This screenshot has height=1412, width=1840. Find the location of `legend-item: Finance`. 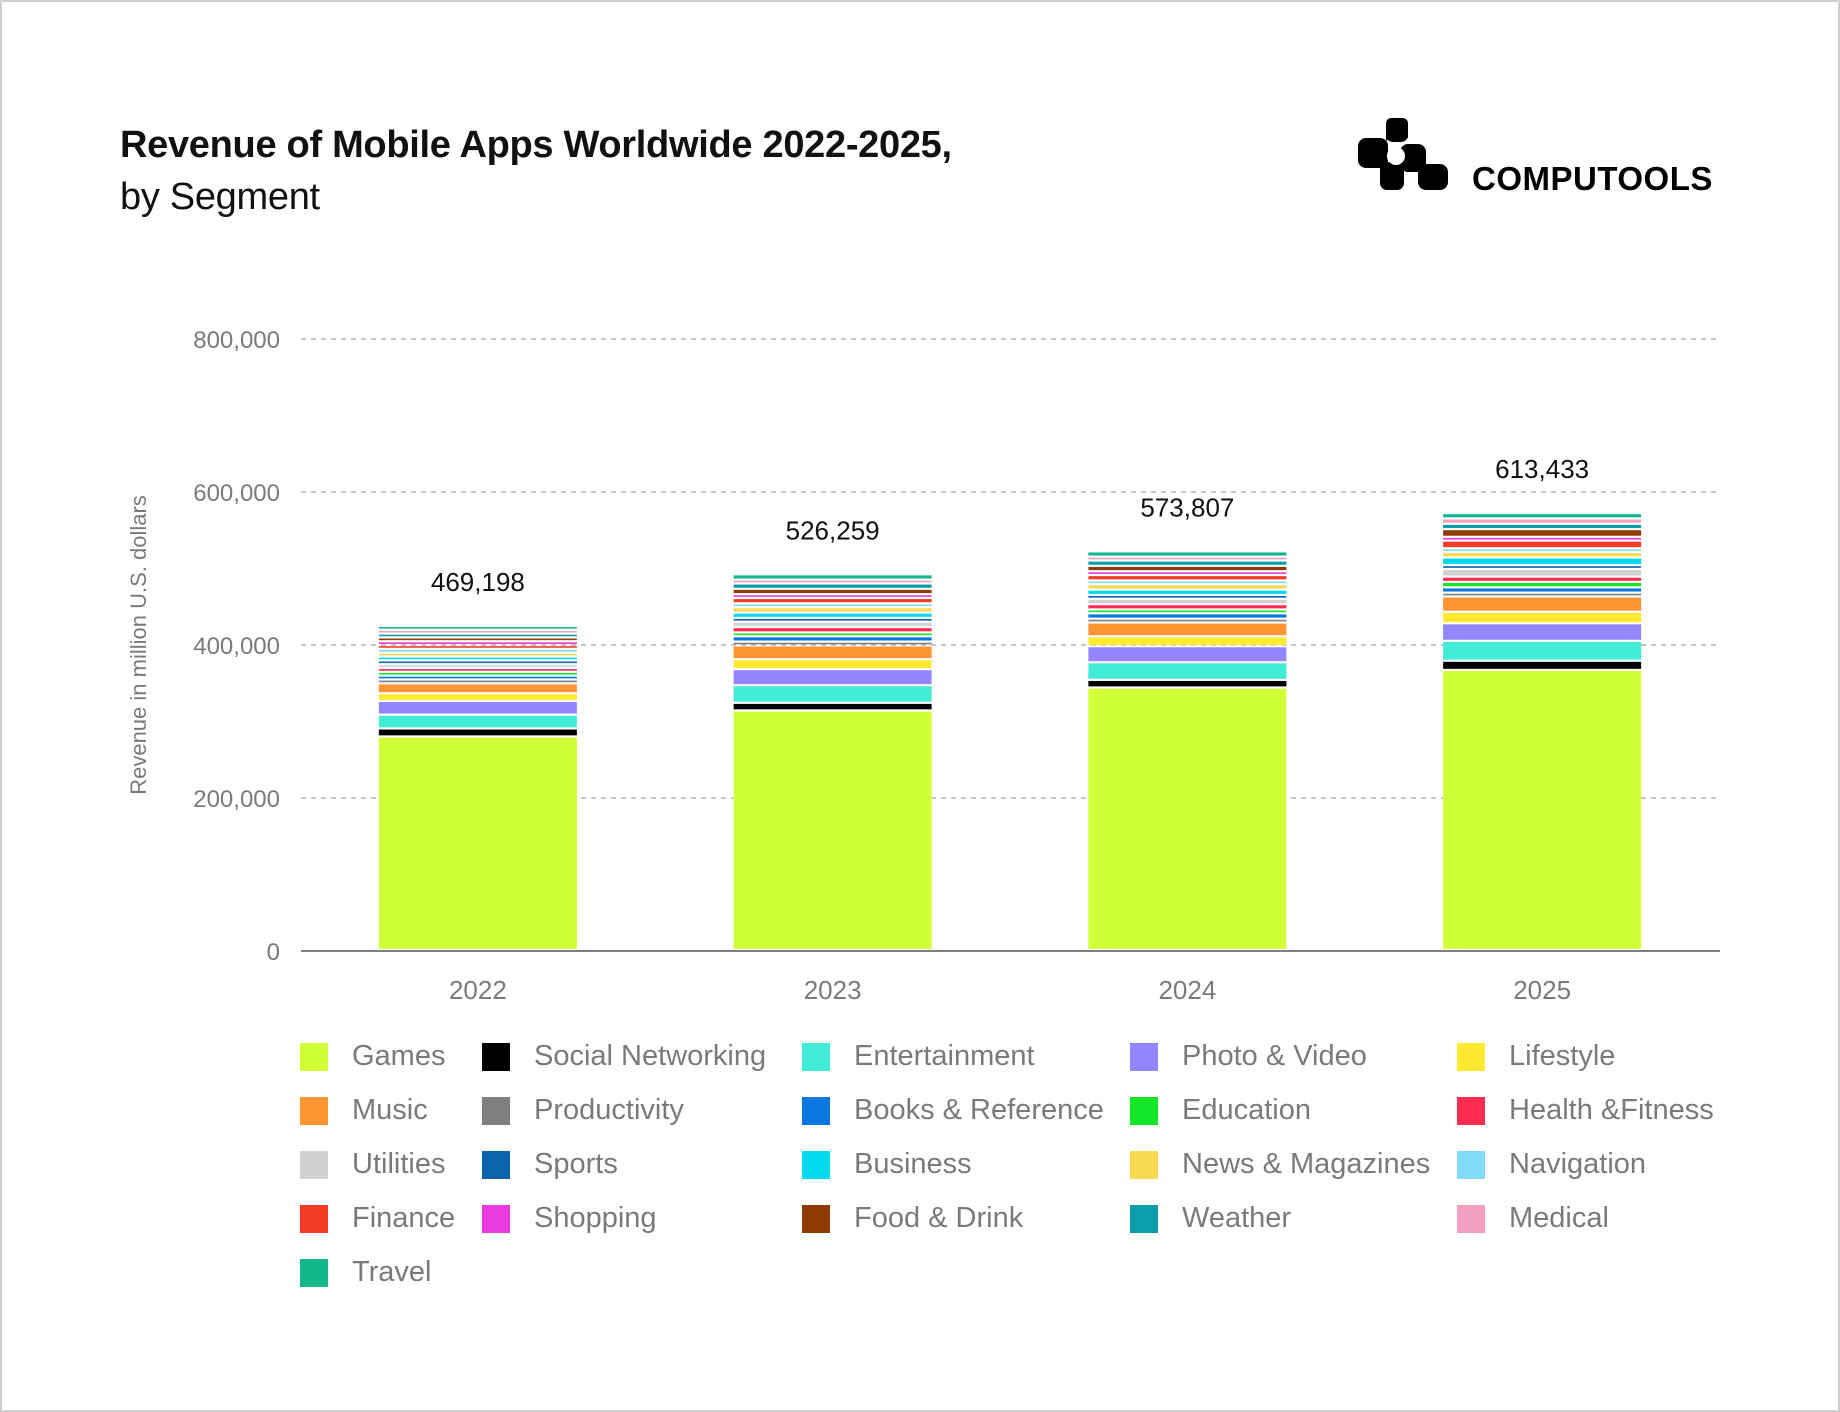

legend-item: Finance is located at coordinates (377, 1218).